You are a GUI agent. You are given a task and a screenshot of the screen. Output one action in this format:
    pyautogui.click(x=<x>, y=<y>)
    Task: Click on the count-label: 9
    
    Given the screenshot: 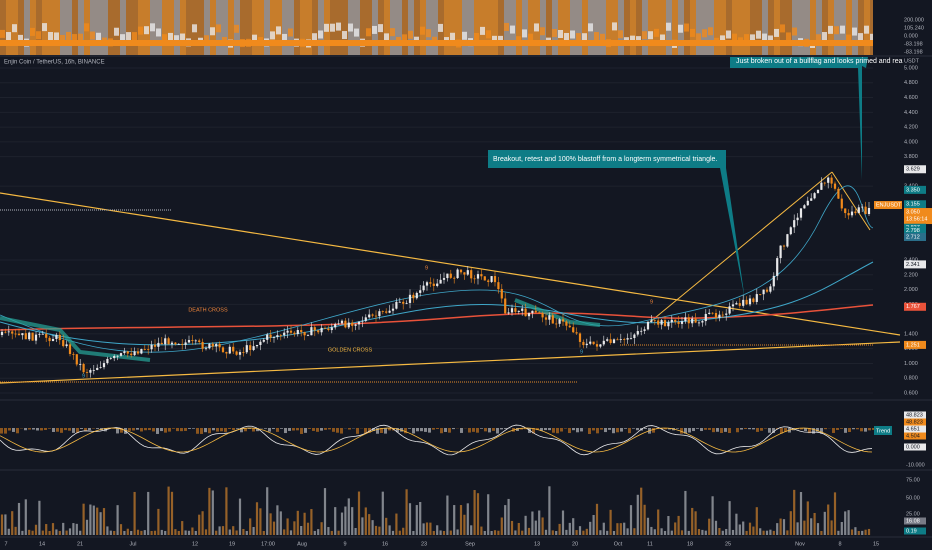 What is the action you would take?
    pyautogui.click(x=426, y=268)
    